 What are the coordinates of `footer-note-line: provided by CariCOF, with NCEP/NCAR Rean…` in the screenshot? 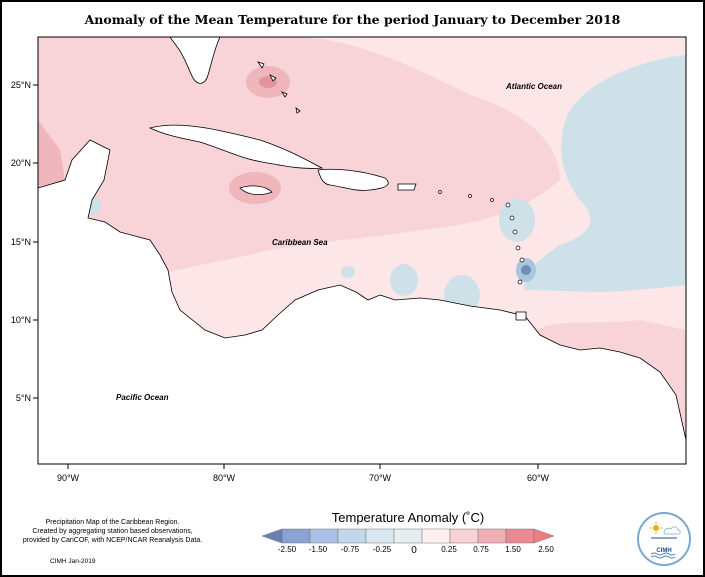 It's located at (112, 540).